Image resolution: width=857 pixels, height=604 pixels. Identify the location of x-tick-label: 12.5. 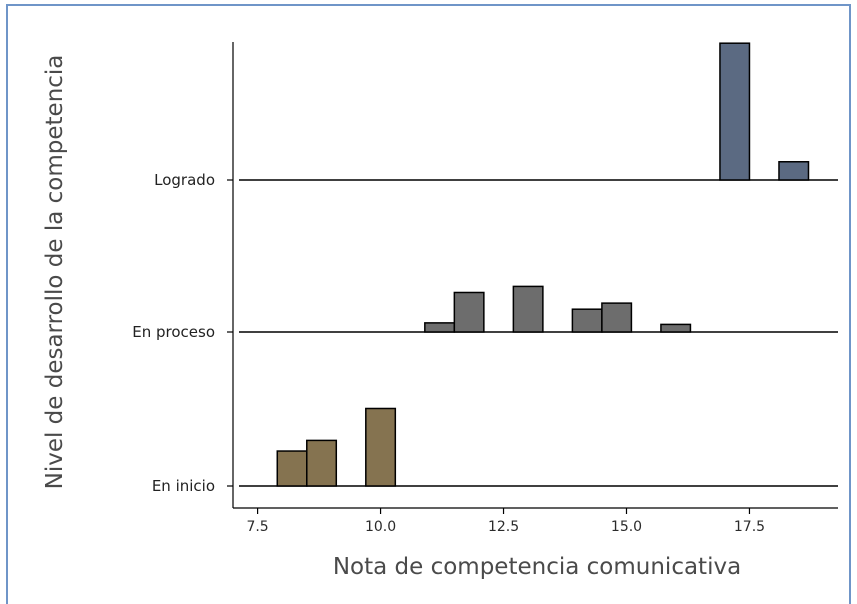
(503, 527).